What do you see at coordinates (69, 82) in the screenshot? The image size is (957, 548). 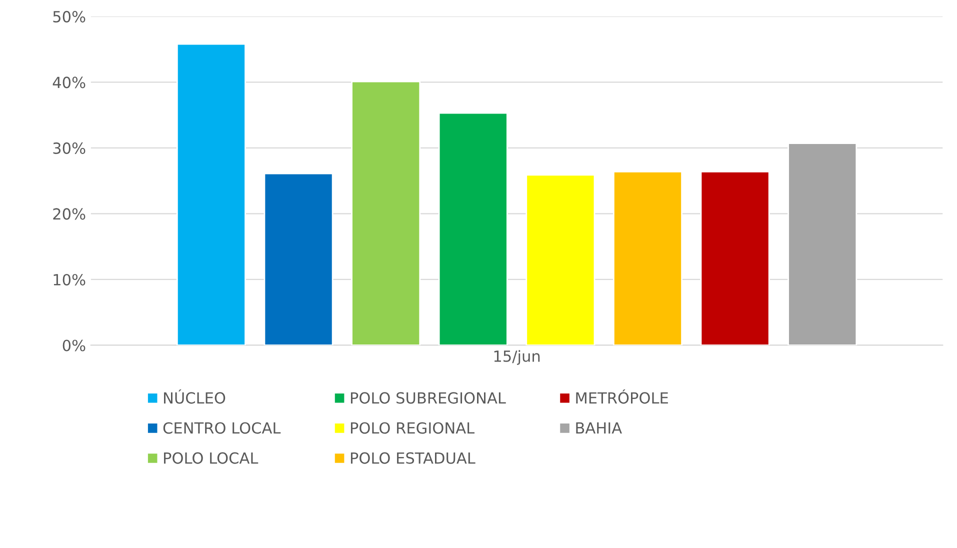 I see `y-tick-label: 40%` at bounding box center [69, 82].